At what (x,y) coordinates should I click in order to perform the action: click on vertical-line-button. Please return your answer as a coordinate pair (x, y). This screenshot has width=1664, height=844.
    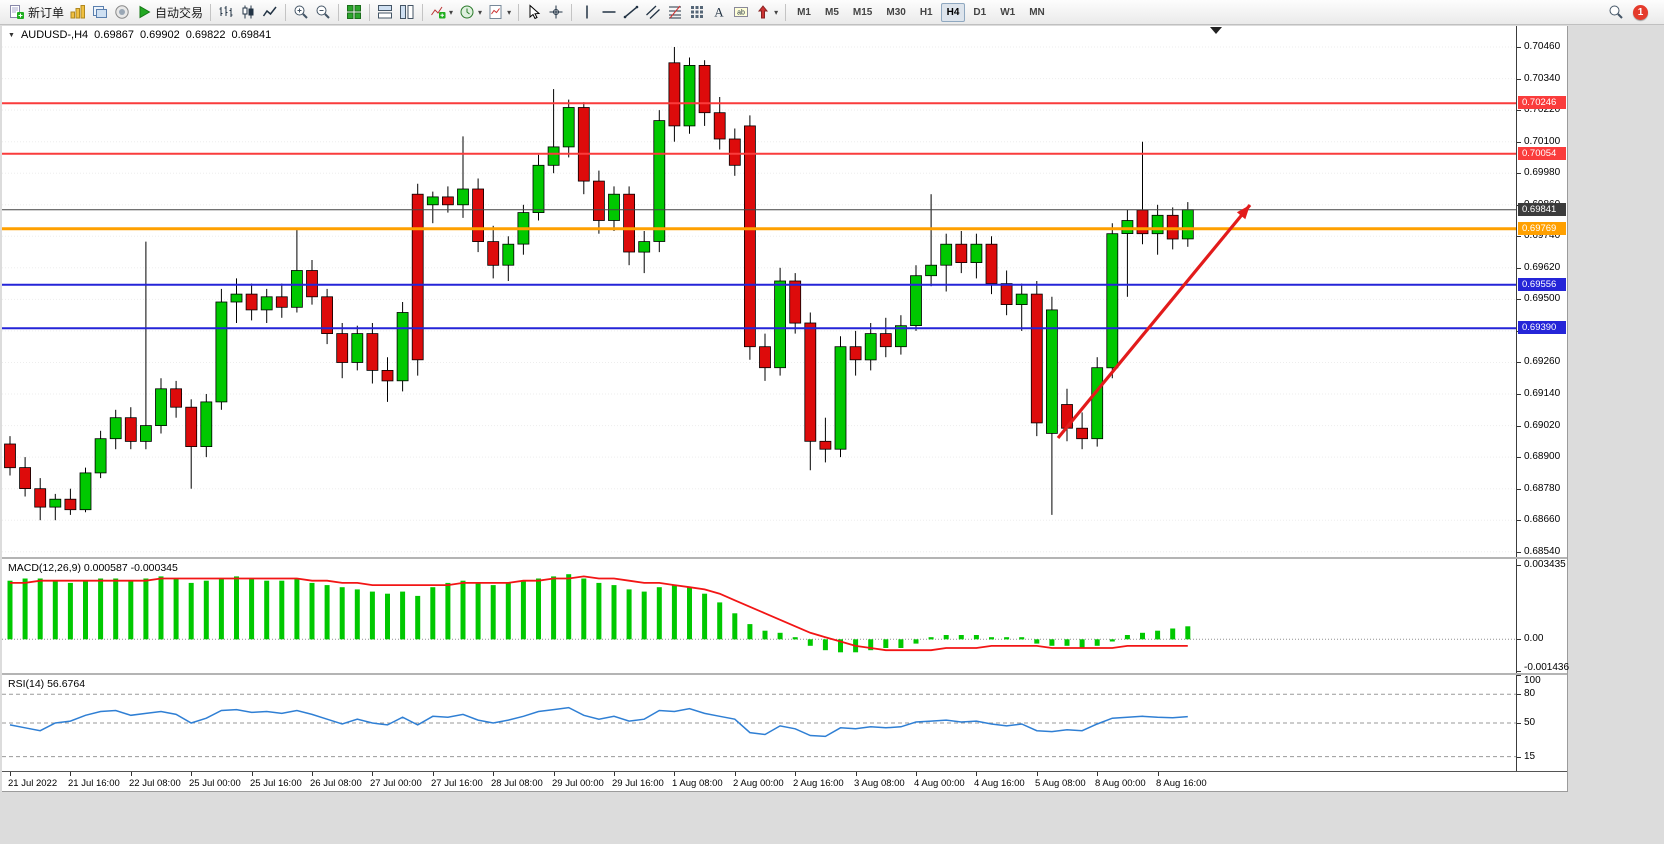
    Looking at the image, I should click on (587, 12).